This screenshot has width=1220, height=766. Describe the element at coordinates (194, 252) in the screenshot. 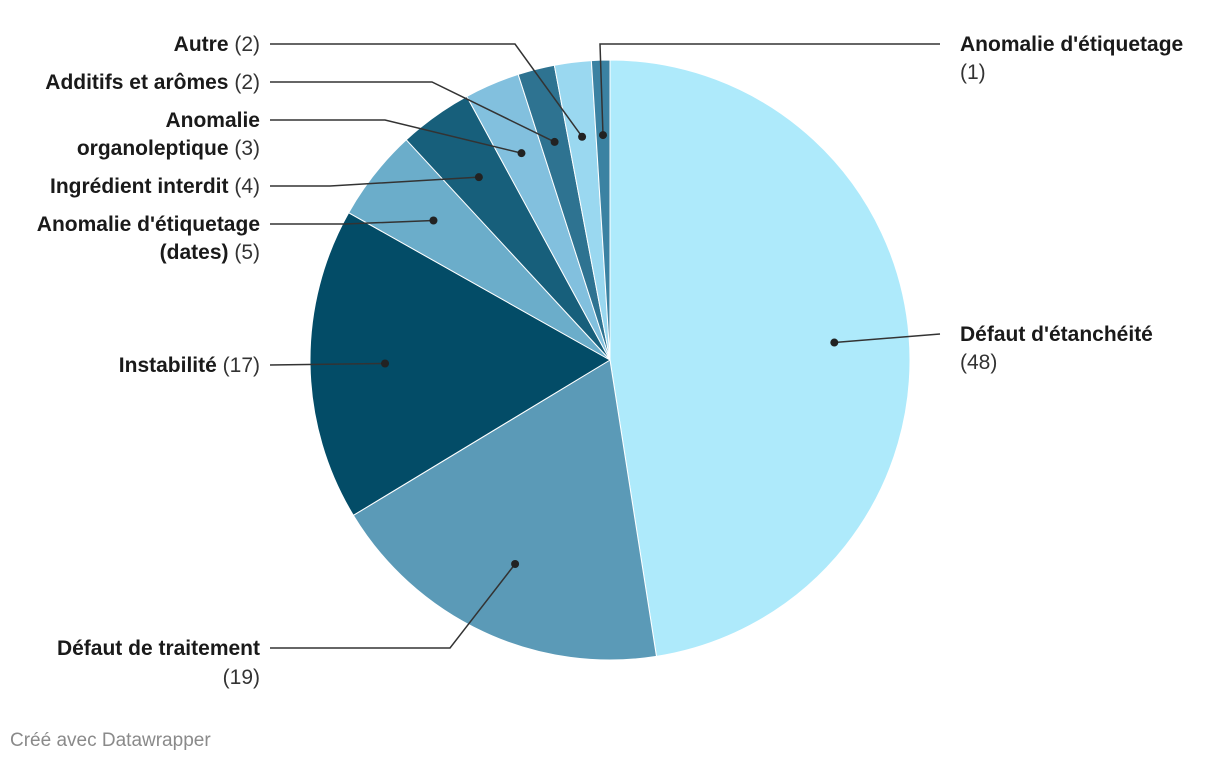

I see `slice-label-name: (dates)` at that location.